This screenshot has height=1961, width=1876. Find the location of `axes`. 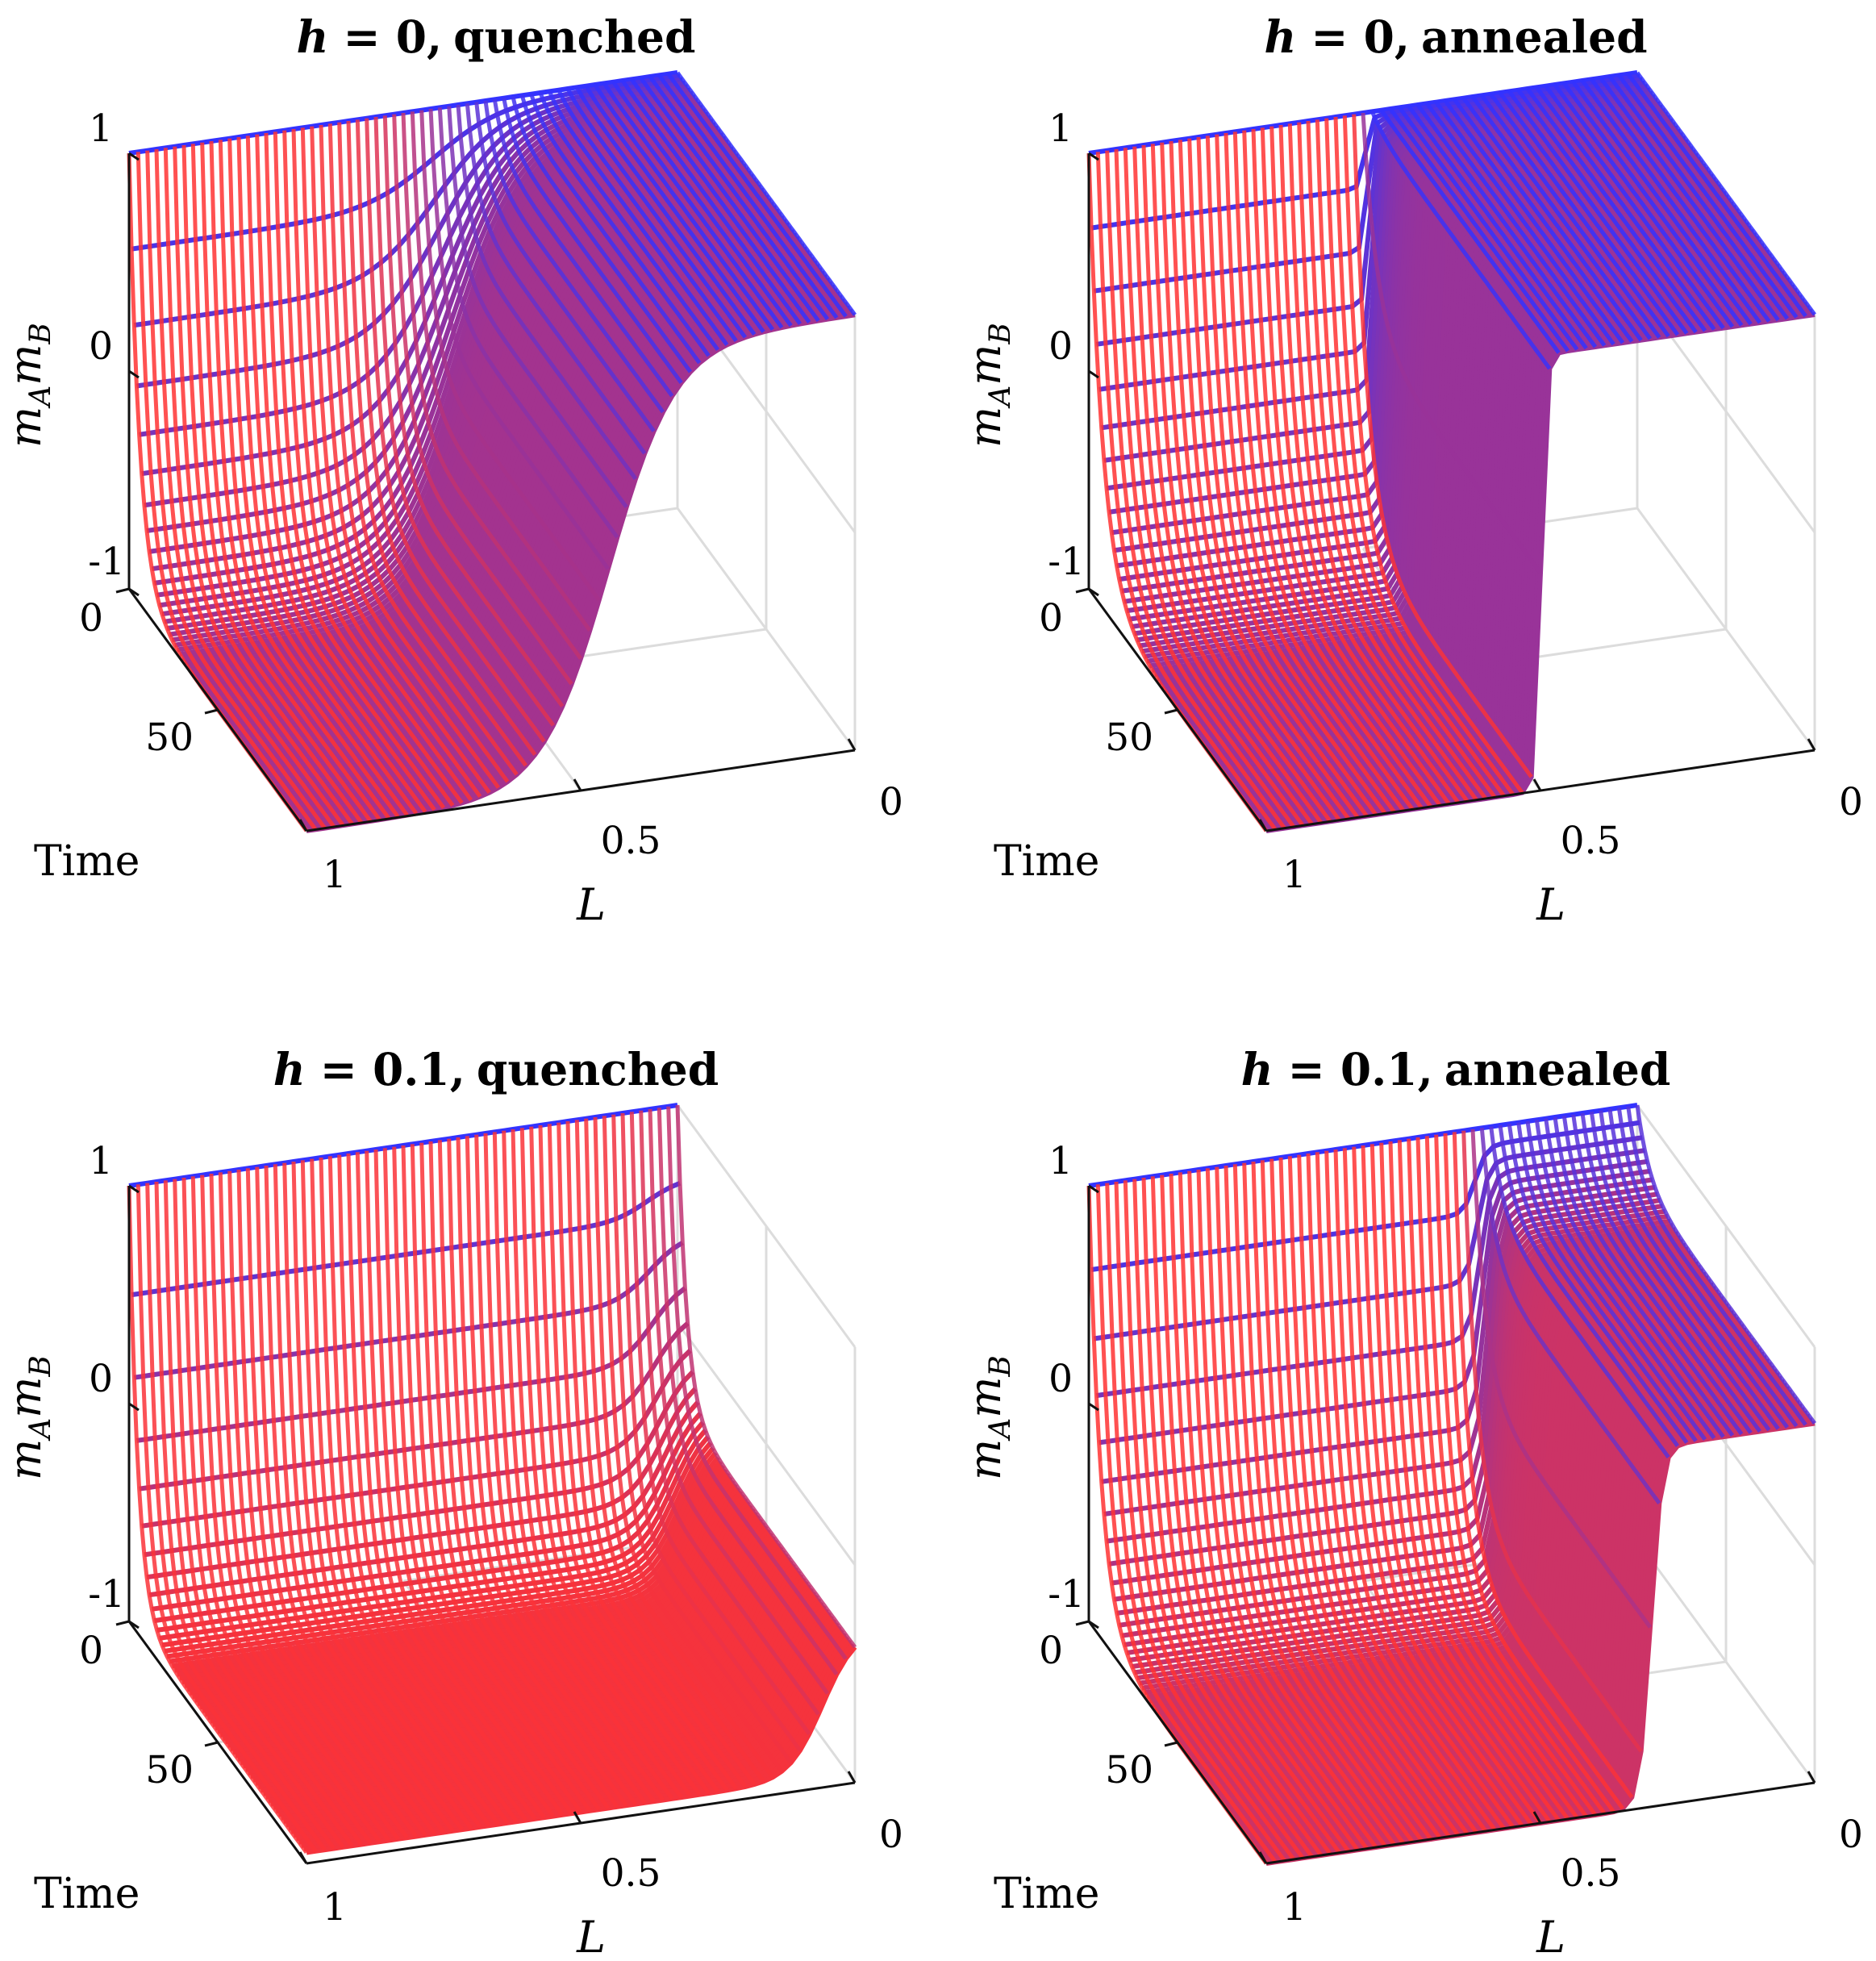

axes is located at coordinates (1445, 492).